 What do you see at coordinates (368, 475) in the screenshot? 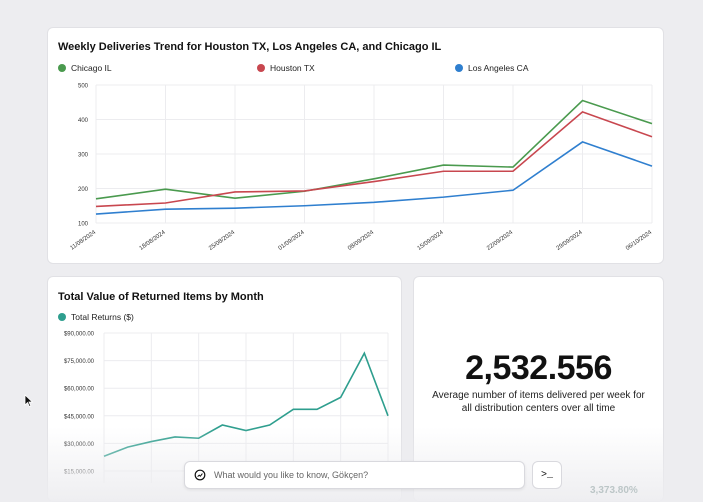
I see `ask-input` at bounding box center [368, 475].